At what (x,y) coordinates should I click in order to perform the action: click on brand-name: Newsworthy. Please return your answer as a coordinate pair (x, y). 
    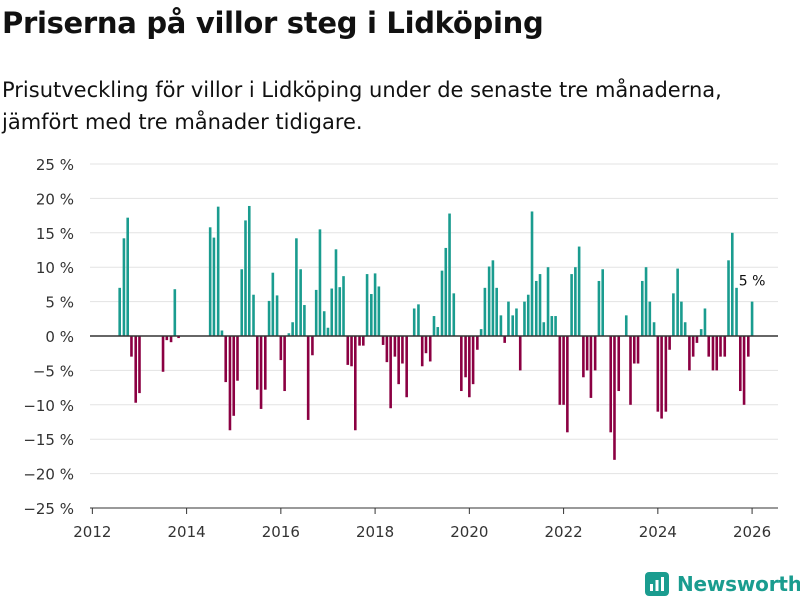
    Looking at the image, I should click on (738, 584).